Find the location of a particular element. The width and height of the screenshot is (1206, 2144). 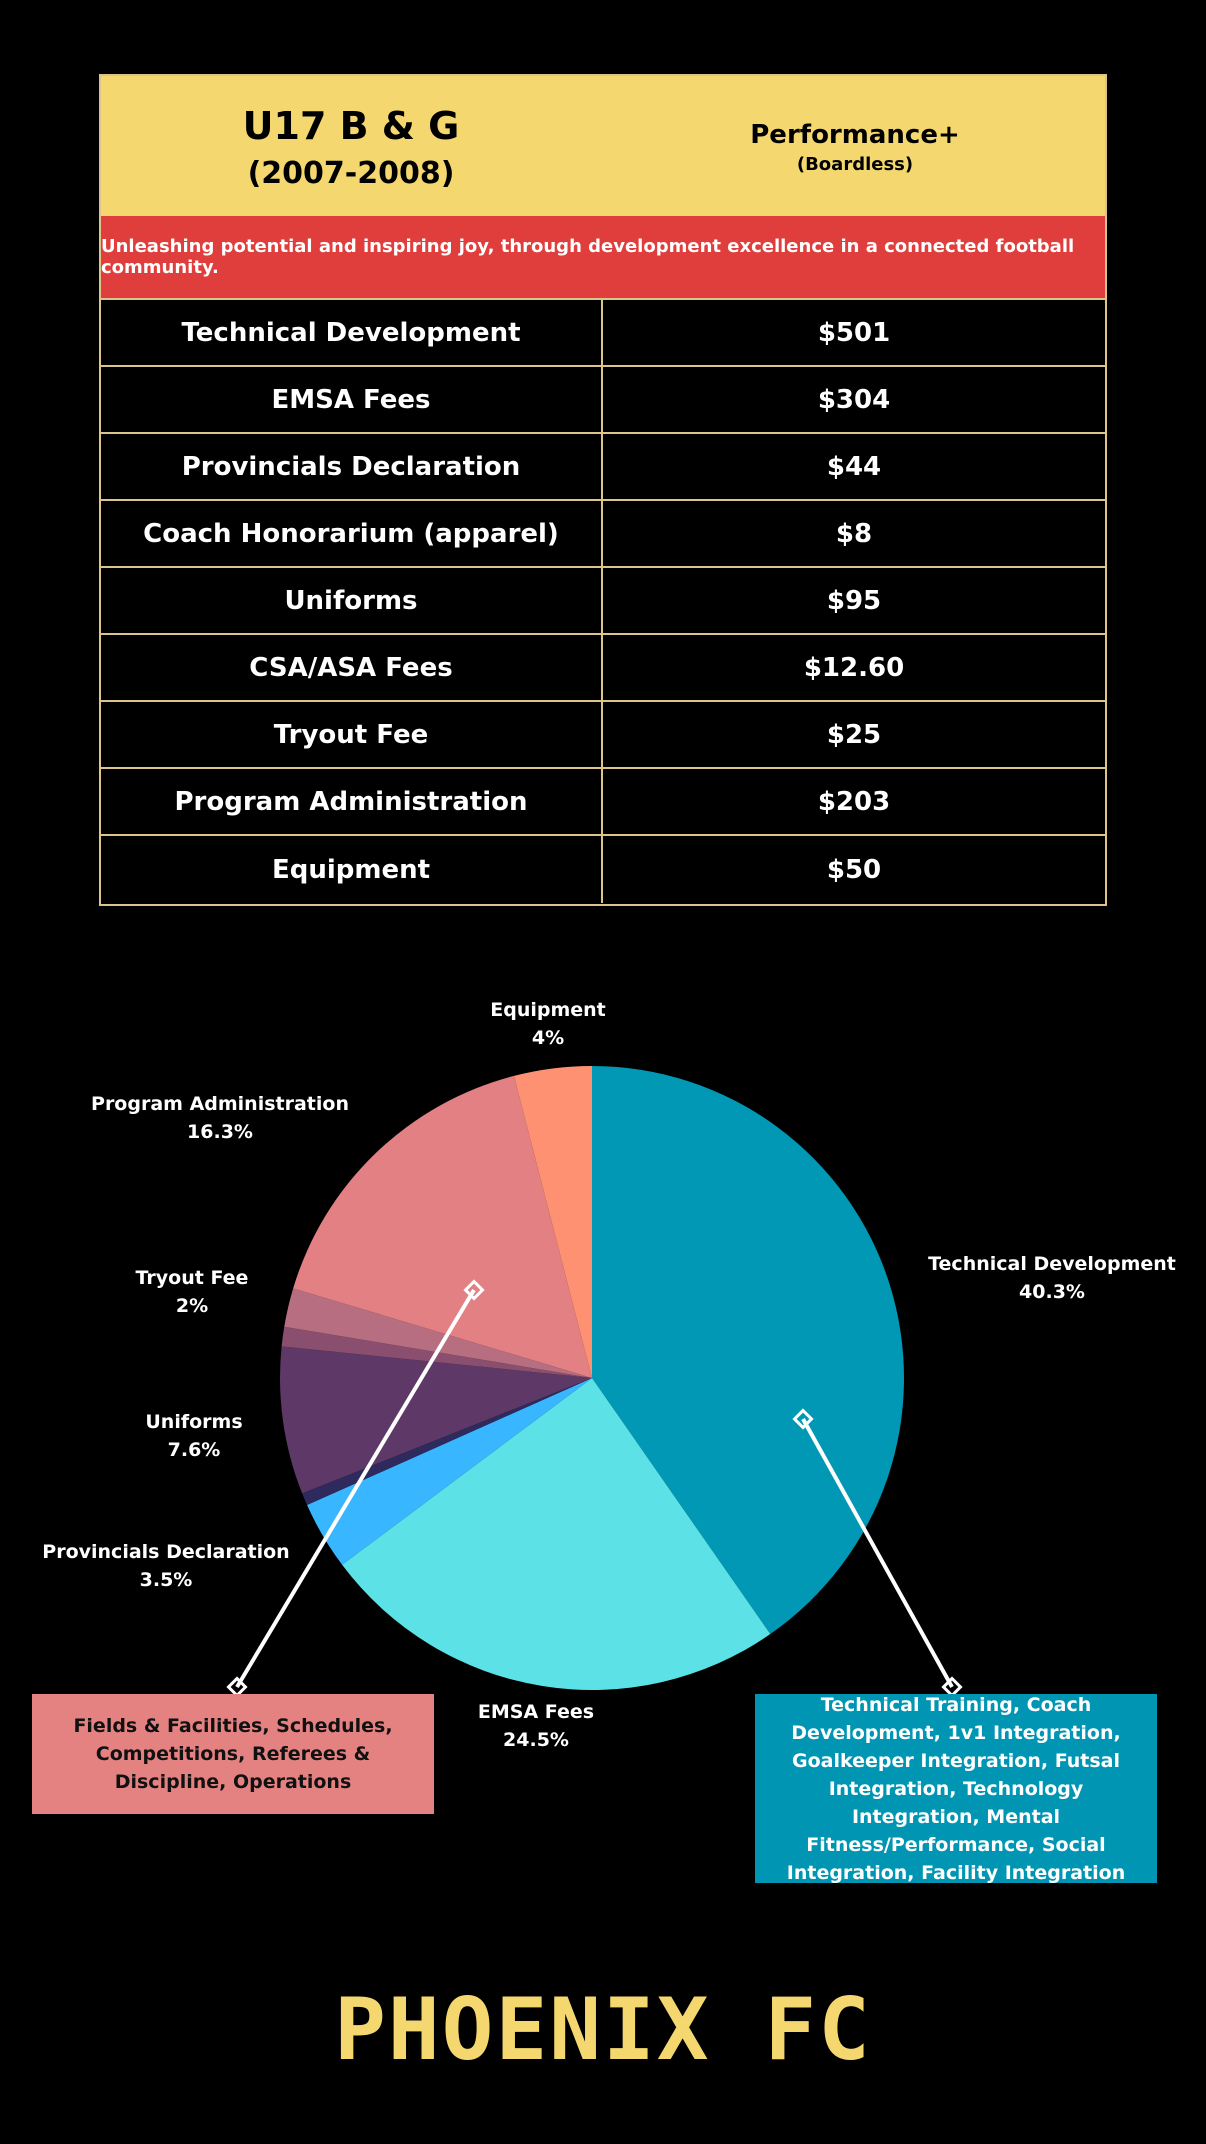

fee-label: Program Administration is located at coordinates (352, 801).